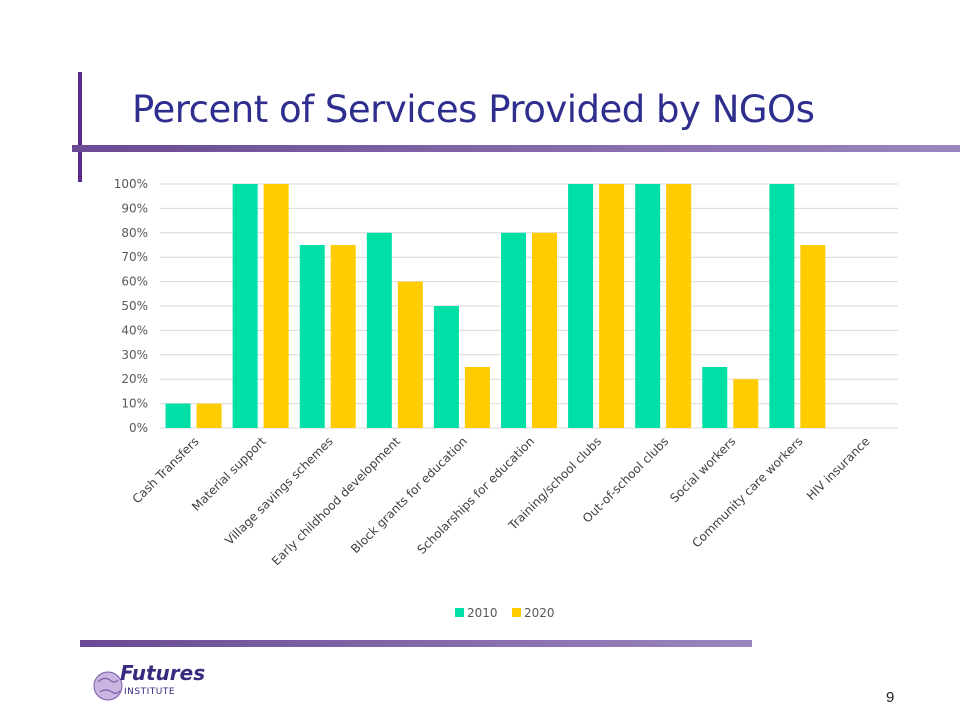 The image size is (960, 720). What do you see at coordinates (134, 379) in the screenshot?
I see `y-tick-label: 20%` at bounding box center [134, 379].